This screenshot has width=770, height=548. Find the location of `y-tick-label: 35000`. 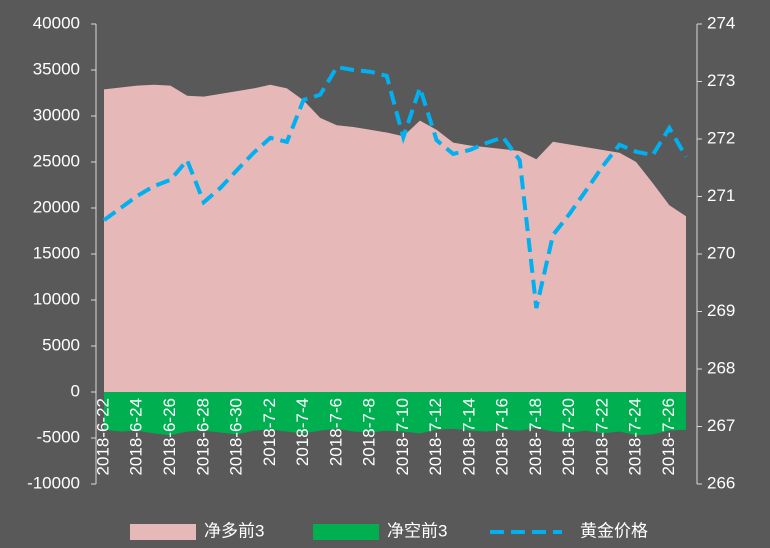

y-tick-label: 35000 is located at coordinates (56, 68).